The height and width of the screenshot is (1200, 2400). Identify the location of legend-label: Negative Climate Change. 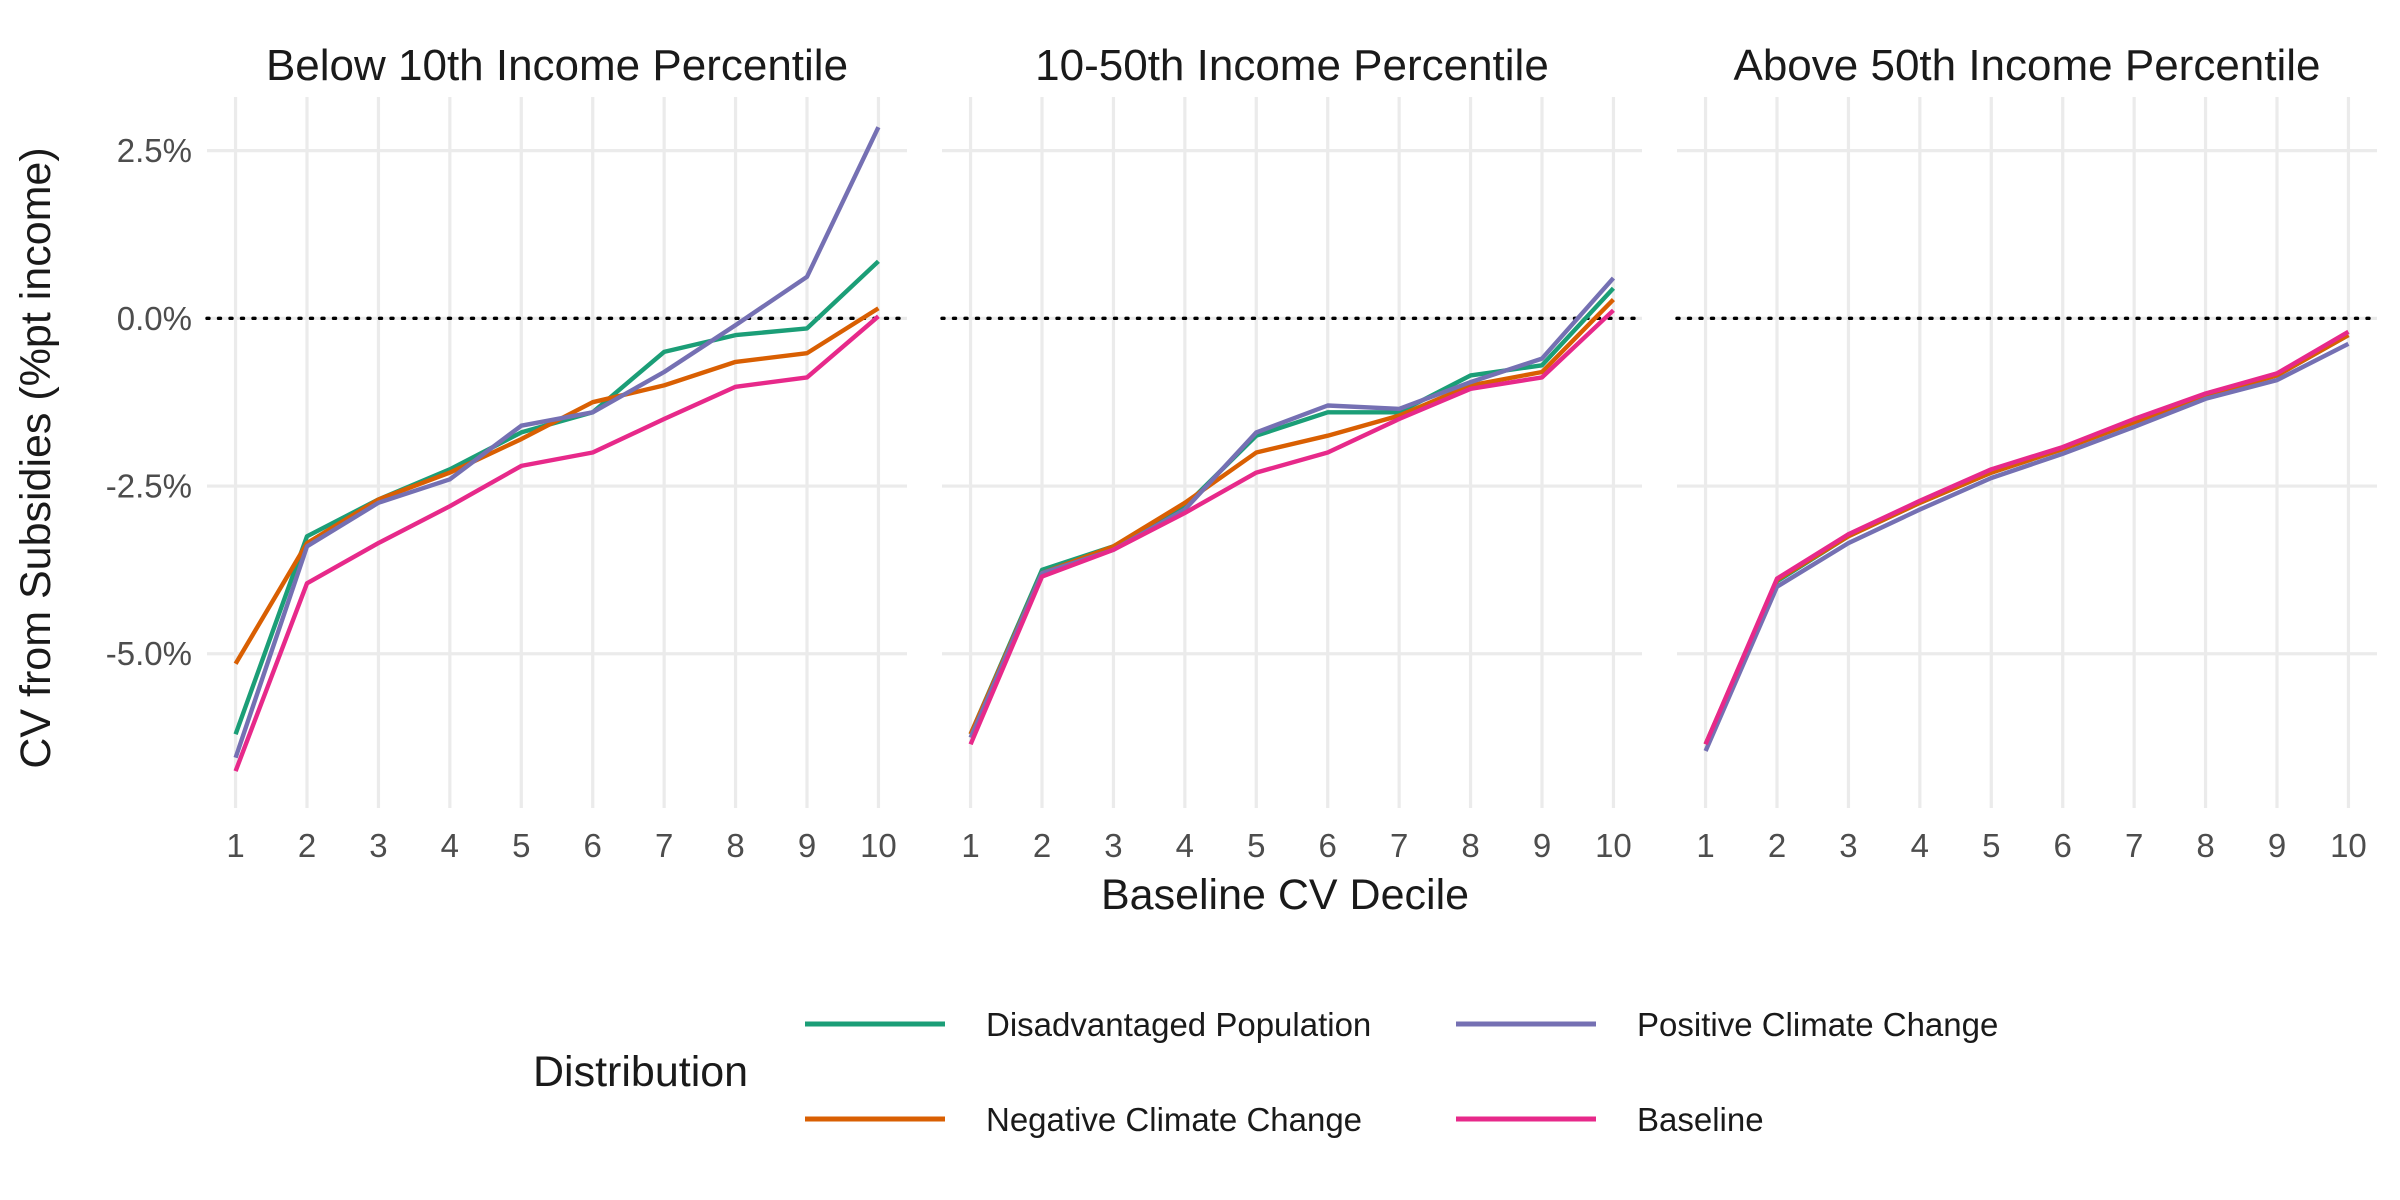
(1174, 1119).